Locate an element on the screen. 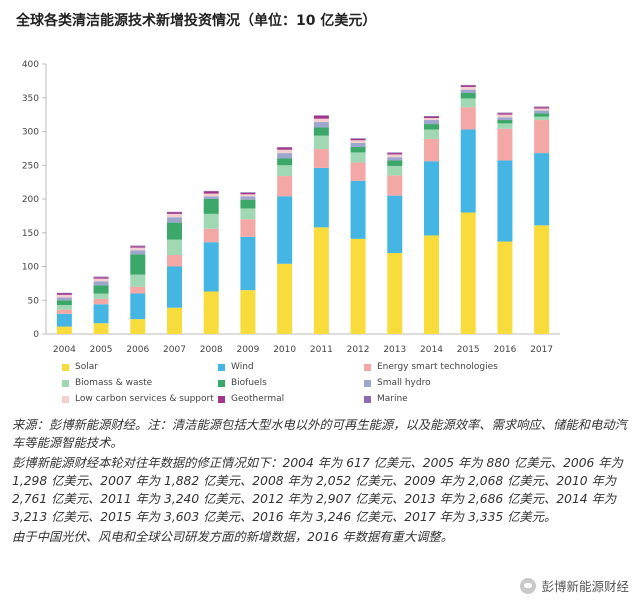  legend-label: Marine is located at coordinates (392, 399).